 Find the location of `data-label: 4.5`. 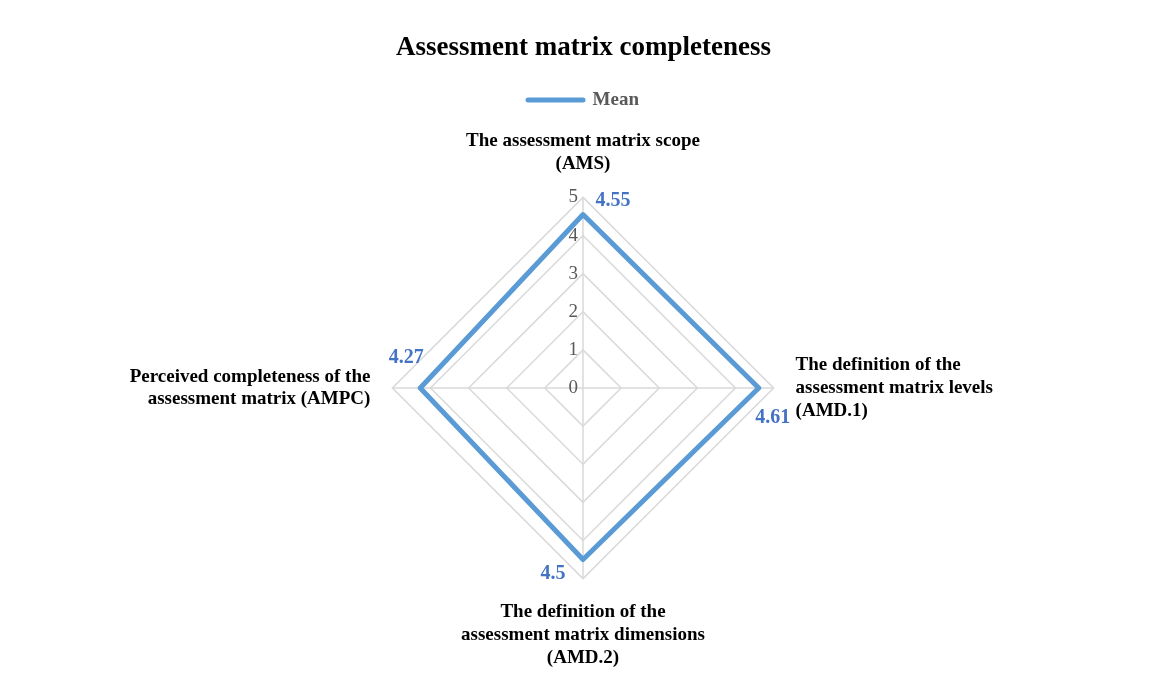

data-label: 4.5 is located at coordinates (553, 571).